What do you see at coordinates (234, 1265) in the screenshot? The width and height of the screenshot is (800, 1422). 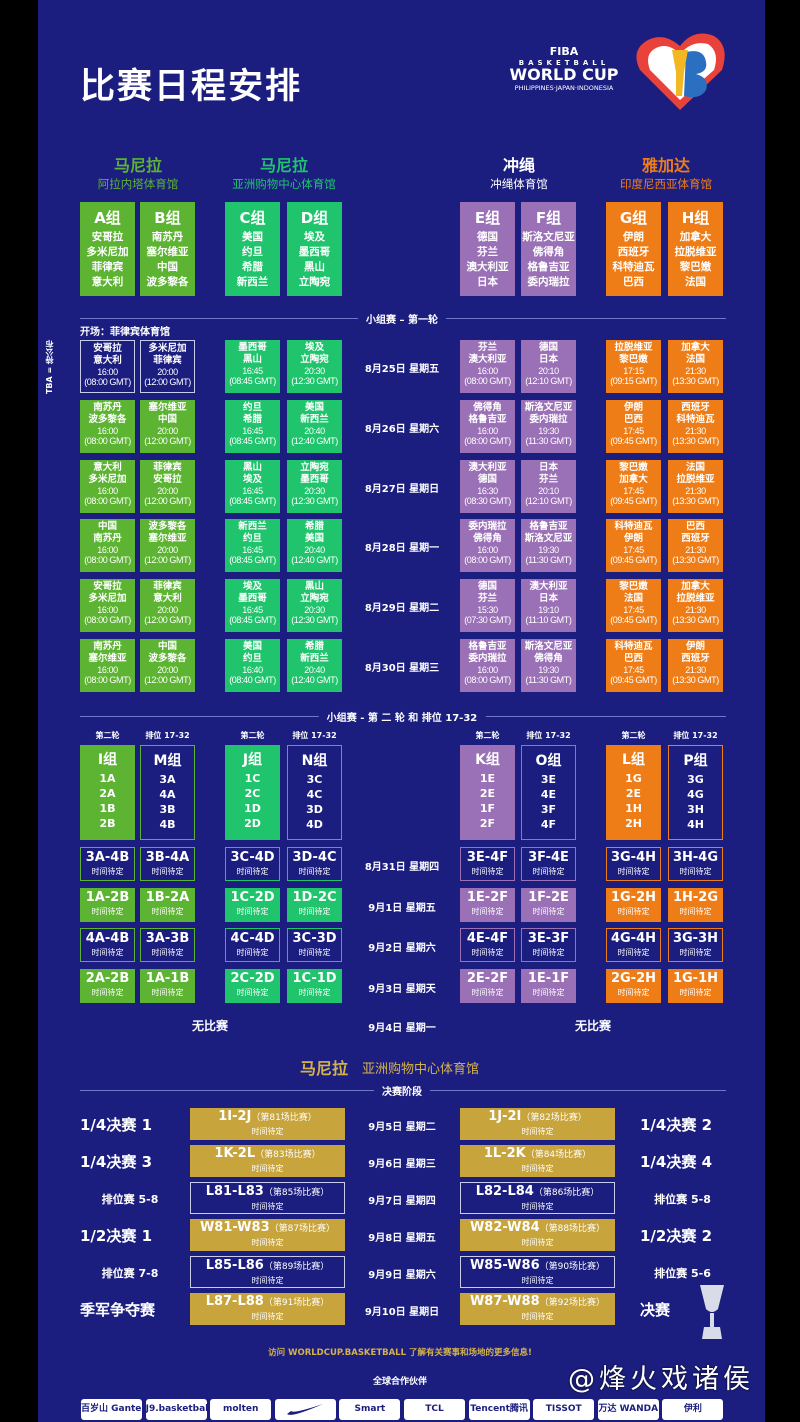 I see `matchup: L85-L86` at bounding box center [234, 1265].